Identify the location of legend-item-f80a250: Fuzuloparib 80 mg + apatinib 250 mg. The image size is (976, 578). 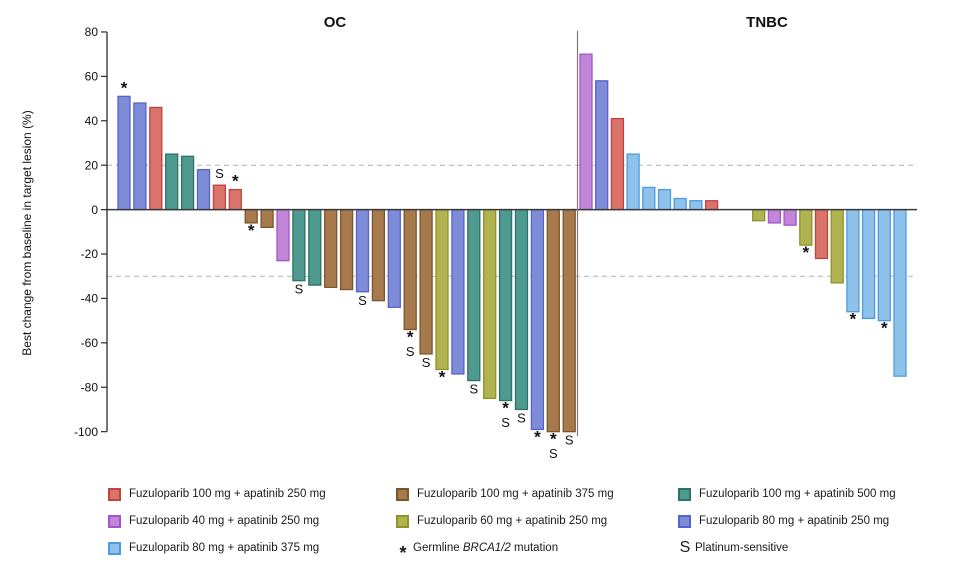
(783, 521).